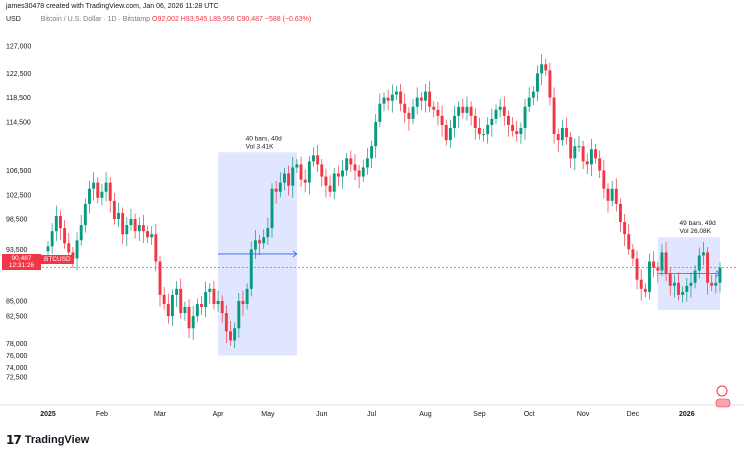 The height and width of the screenshot is (456, 745). What do you see at coordinates (17, 344) in the screenshot?
I see `y-tick-label: 78,000` at bounding box center [17, 344].